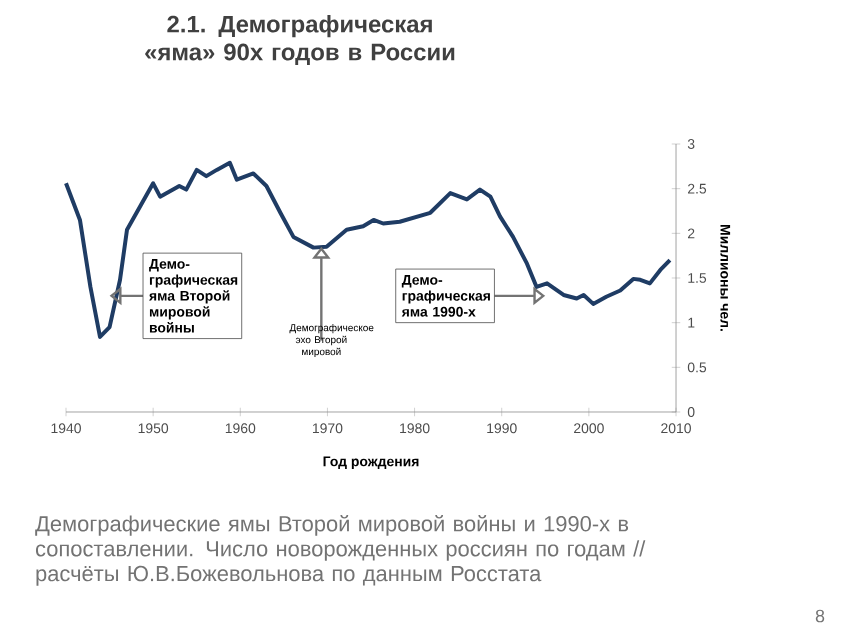 This screenshot has height=640, width=854. I want to click on chart-title: 2.1. Демографическая «яма» 90х годов в России, so click(300, 40).